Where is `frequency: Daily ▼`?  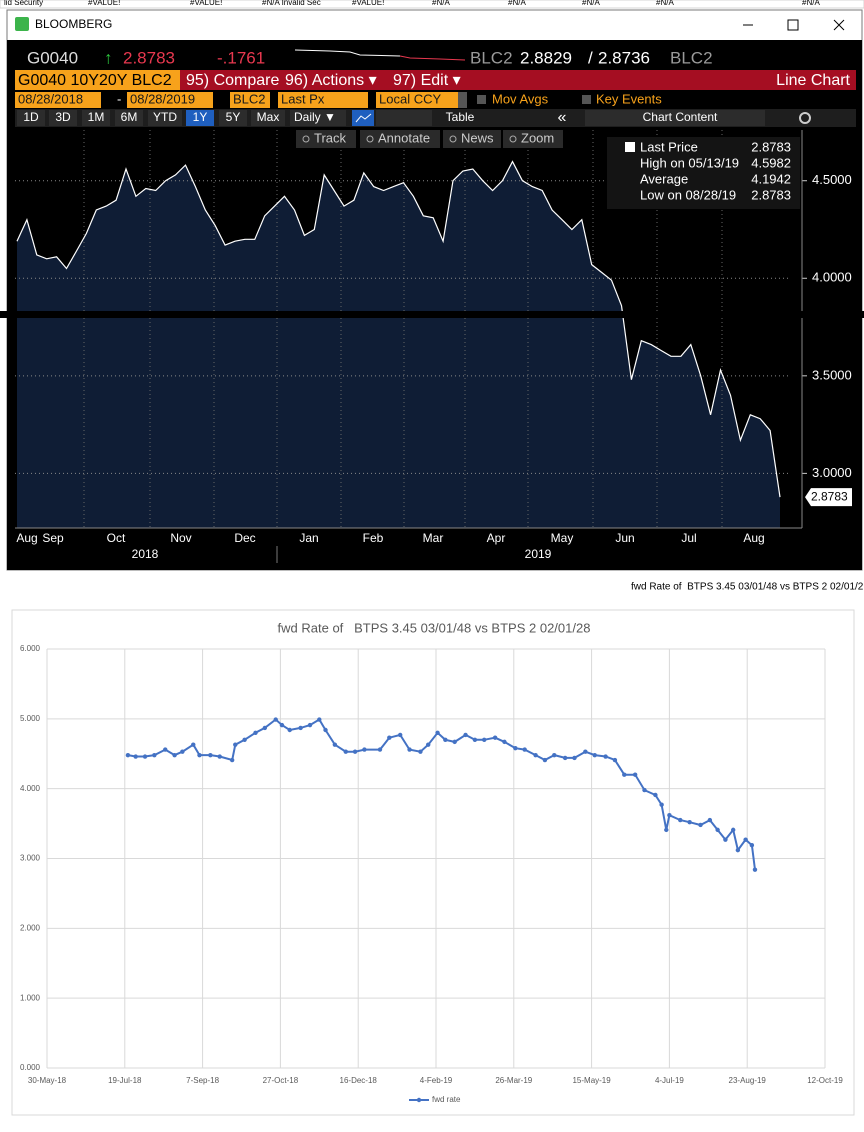
frequency: Daily ▼ is located at coordinates (315, 117).